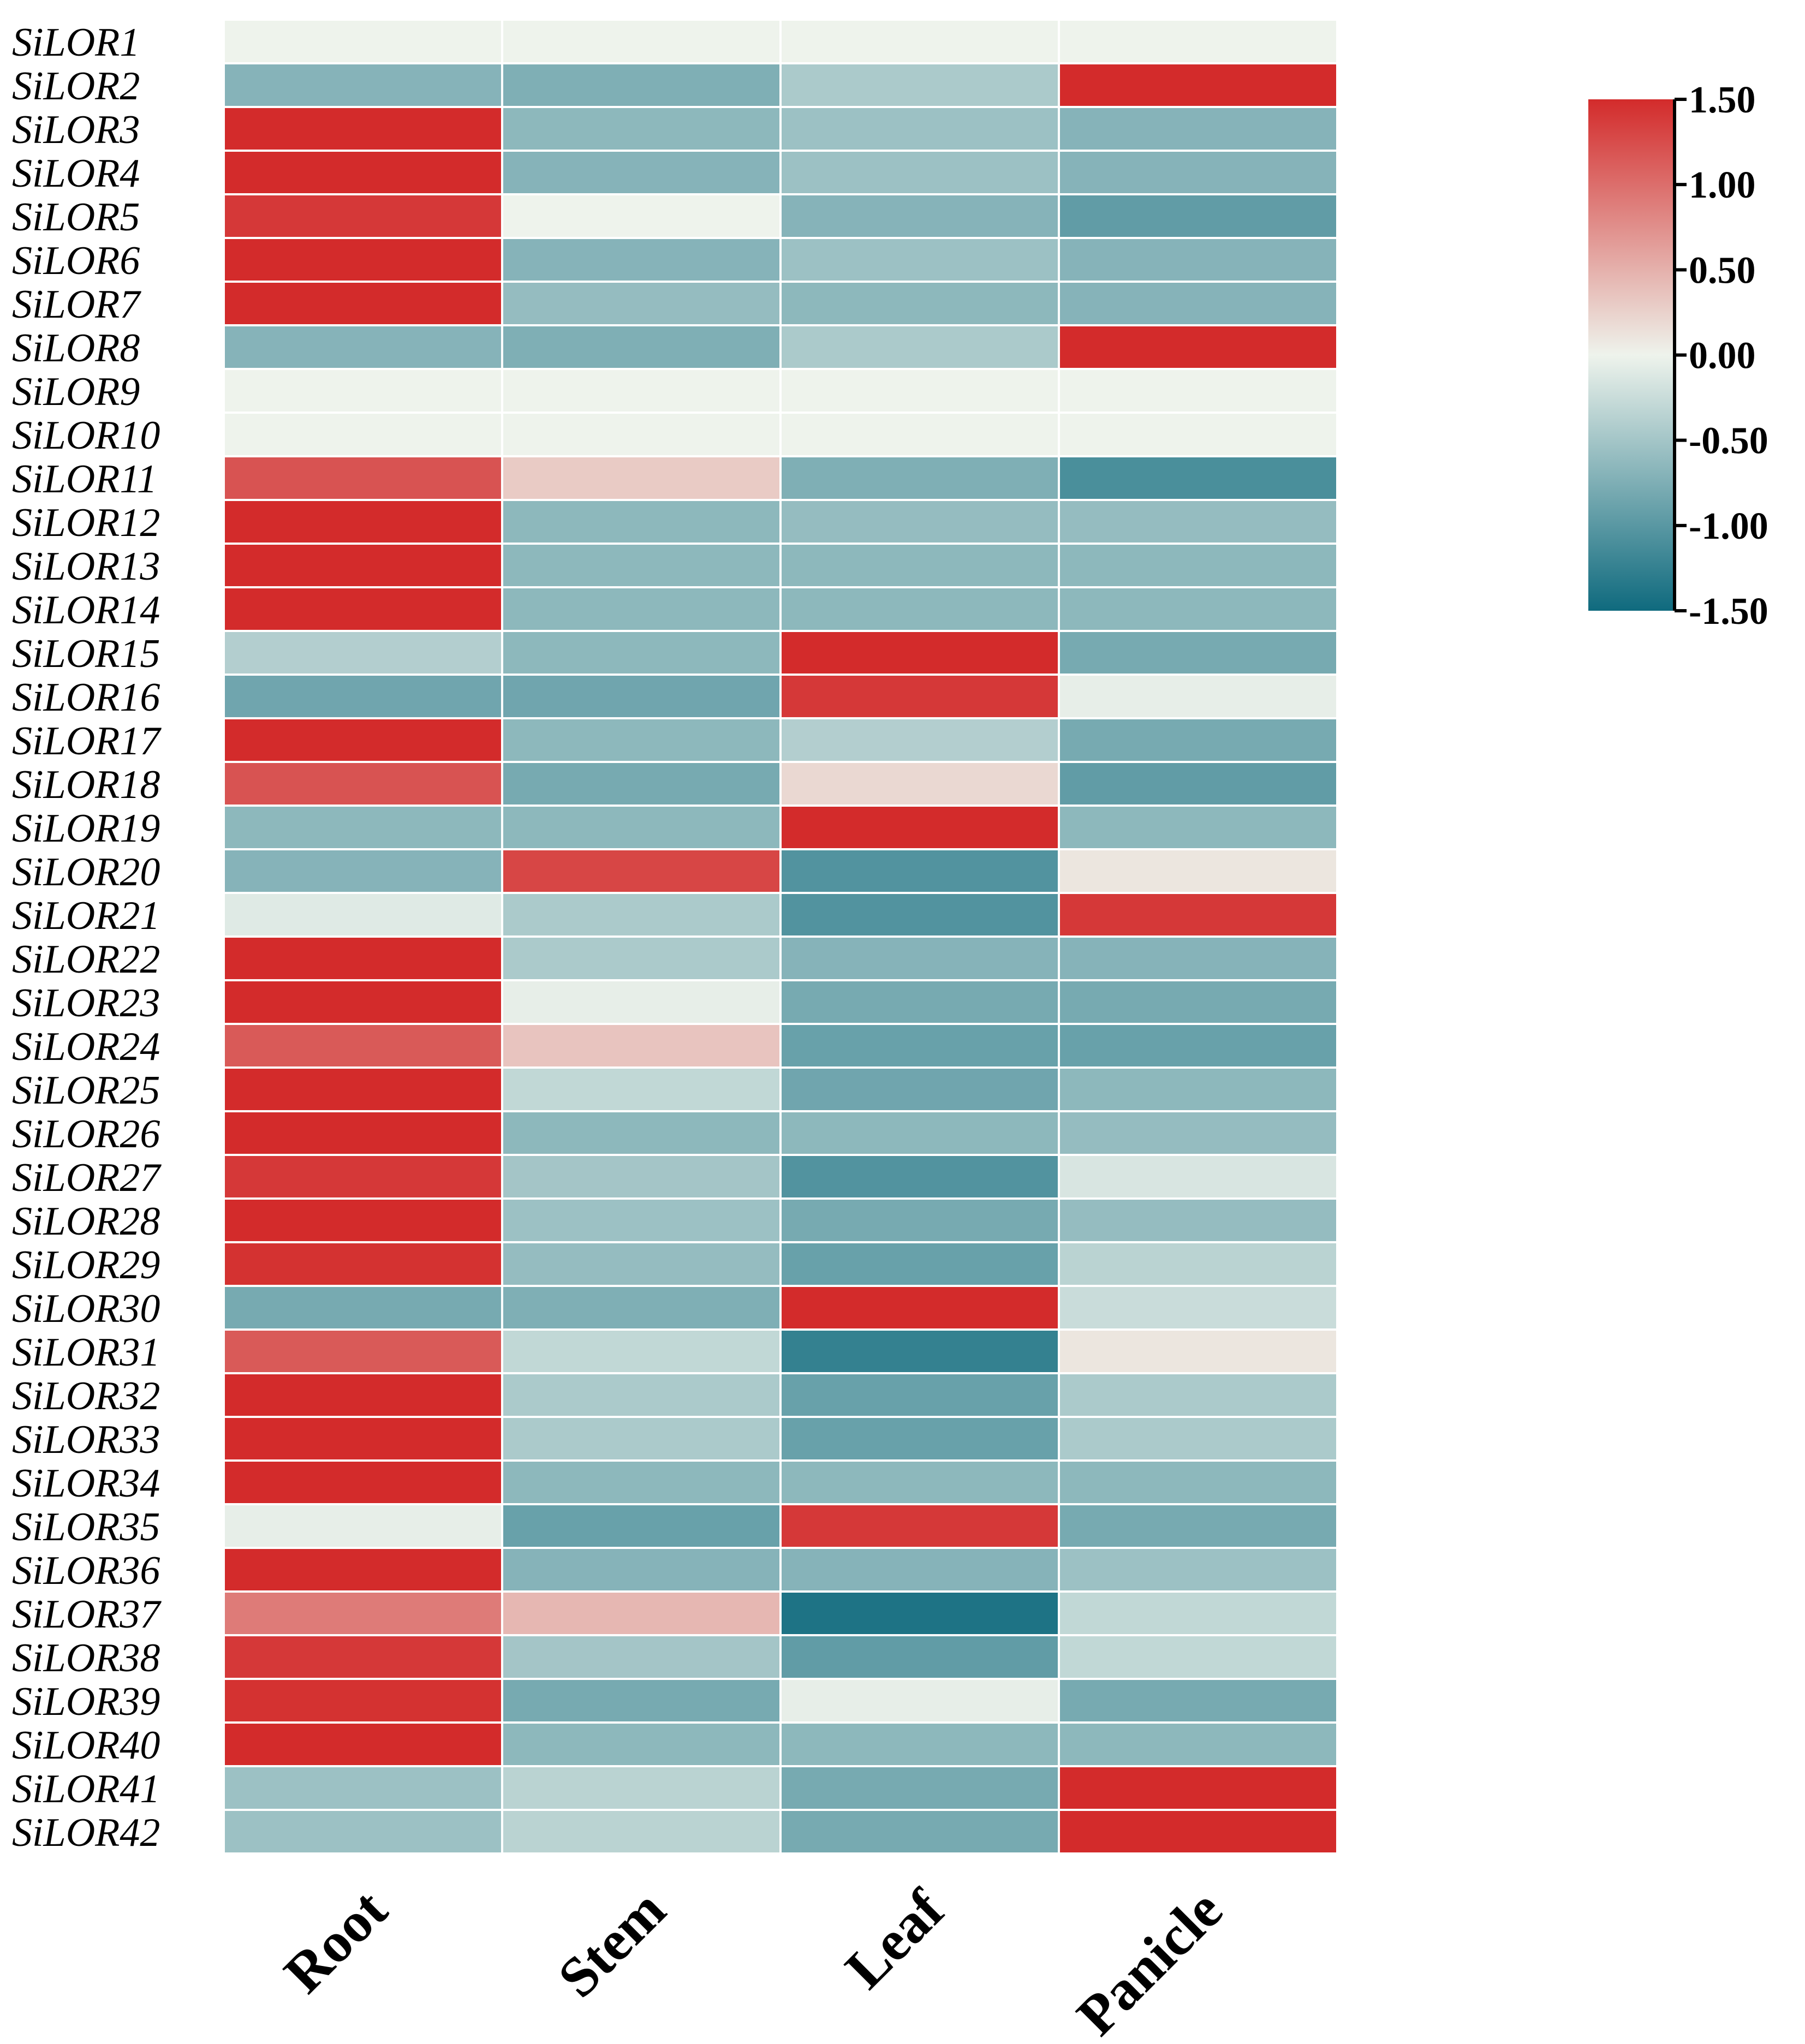 This screenshot has width=1805, height=2044. Describe the element at coordinates (86, 1745) in the screenshot. I see `row-label-SiLOR40: SiLOR40` at that location.